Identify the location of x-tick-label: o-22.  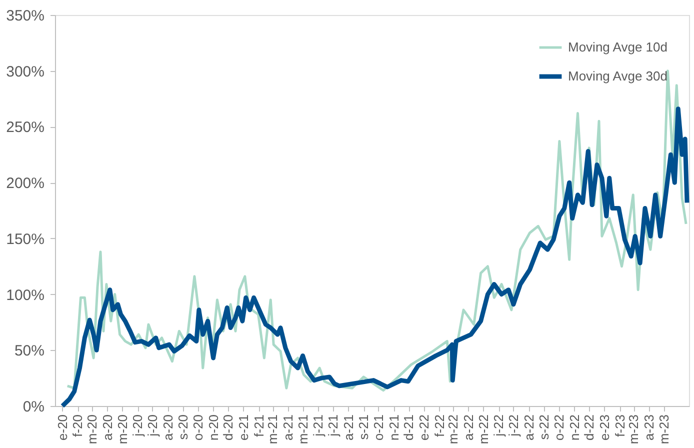
(558, 427).